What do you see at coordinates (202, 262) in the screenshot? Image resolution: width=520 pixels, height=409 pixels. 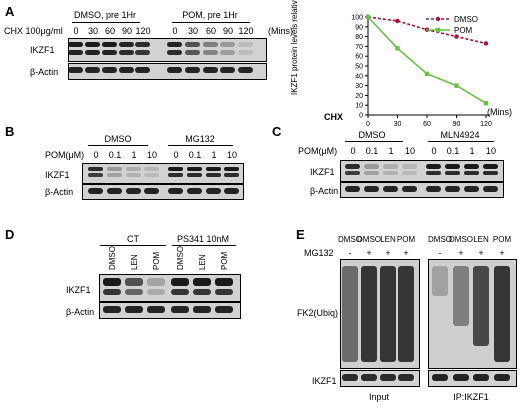 I see `panel-d-lane-label: LEN` at bounding box center [202, 262].